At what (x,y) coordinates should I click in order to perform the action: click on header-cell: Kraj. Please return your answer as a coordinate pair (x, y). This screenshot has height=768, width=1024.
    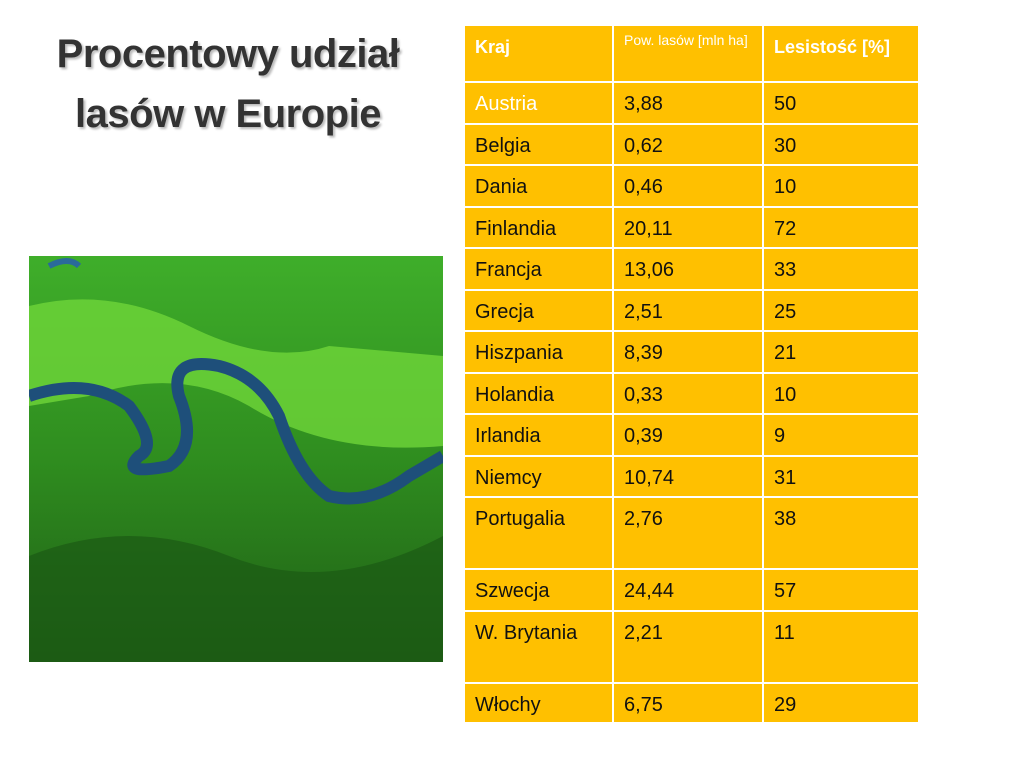
    Looking at the image, I should click on (538, 53).